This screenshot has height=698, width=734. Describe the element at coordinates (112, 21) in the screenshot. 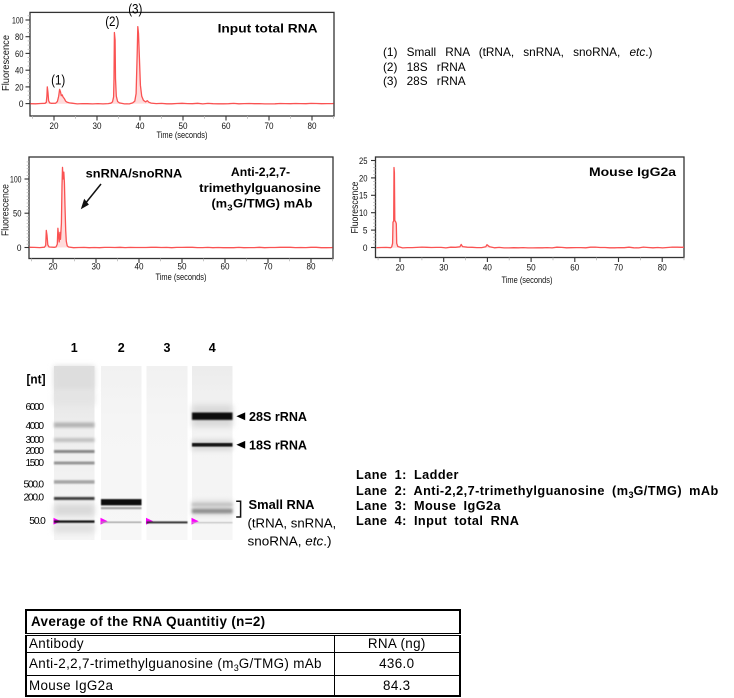

I see `svg-text: (2)` at that location.